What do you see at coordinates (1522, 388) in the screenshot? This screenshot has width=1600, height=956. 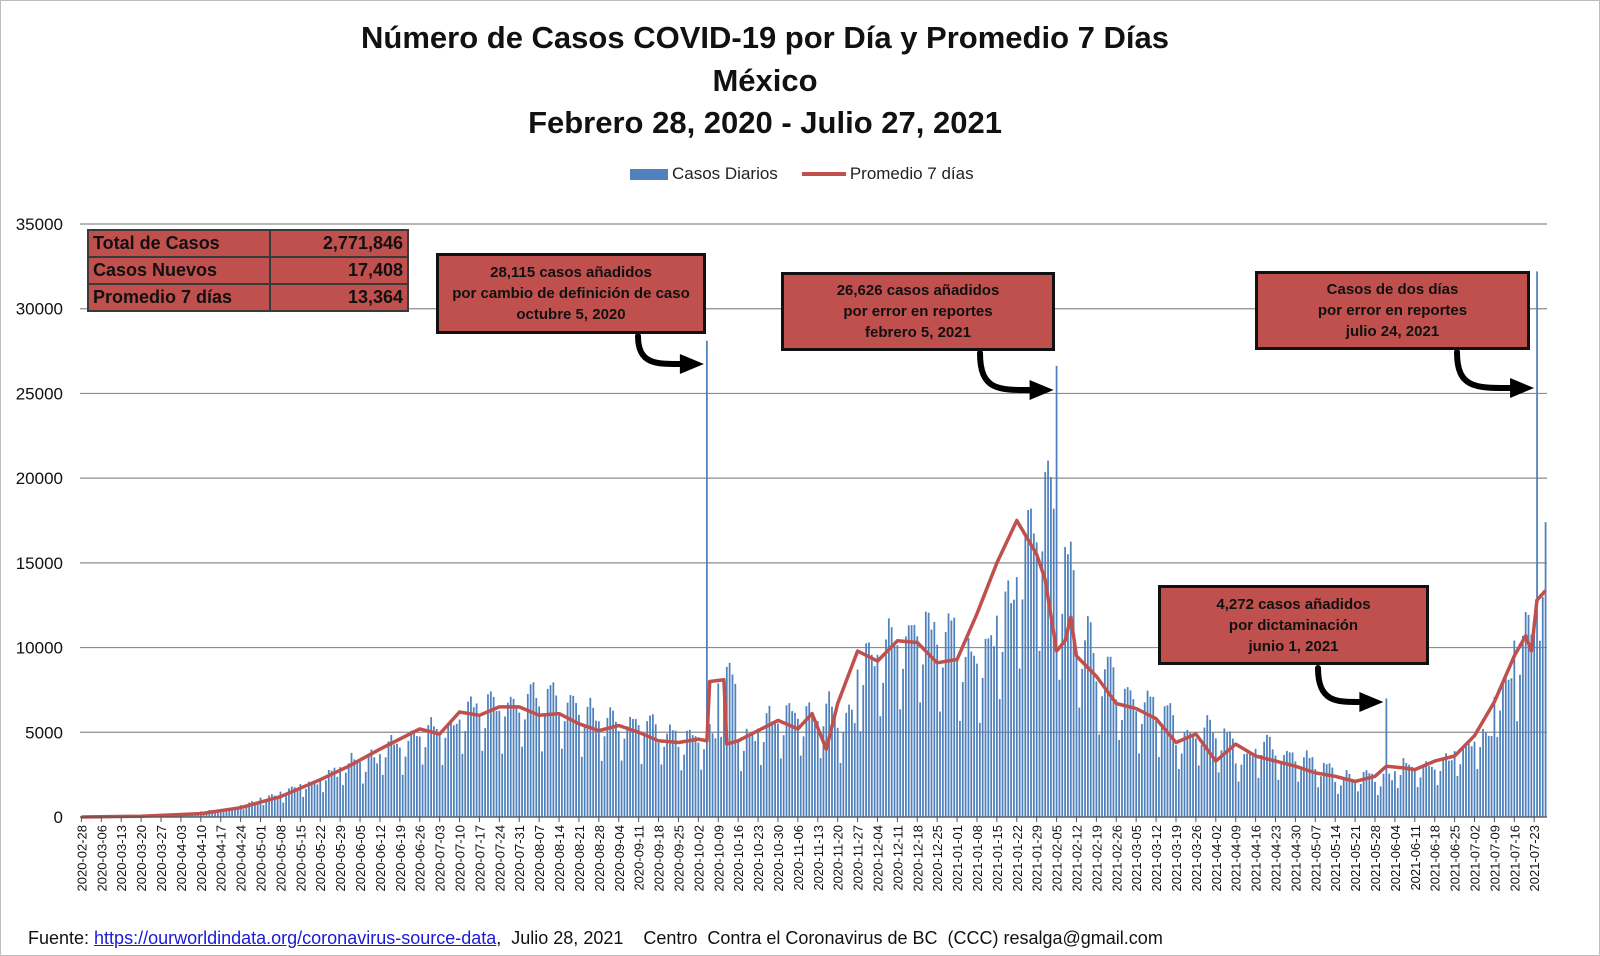 I see `arrow-head` at bounding box center [1522, 388].